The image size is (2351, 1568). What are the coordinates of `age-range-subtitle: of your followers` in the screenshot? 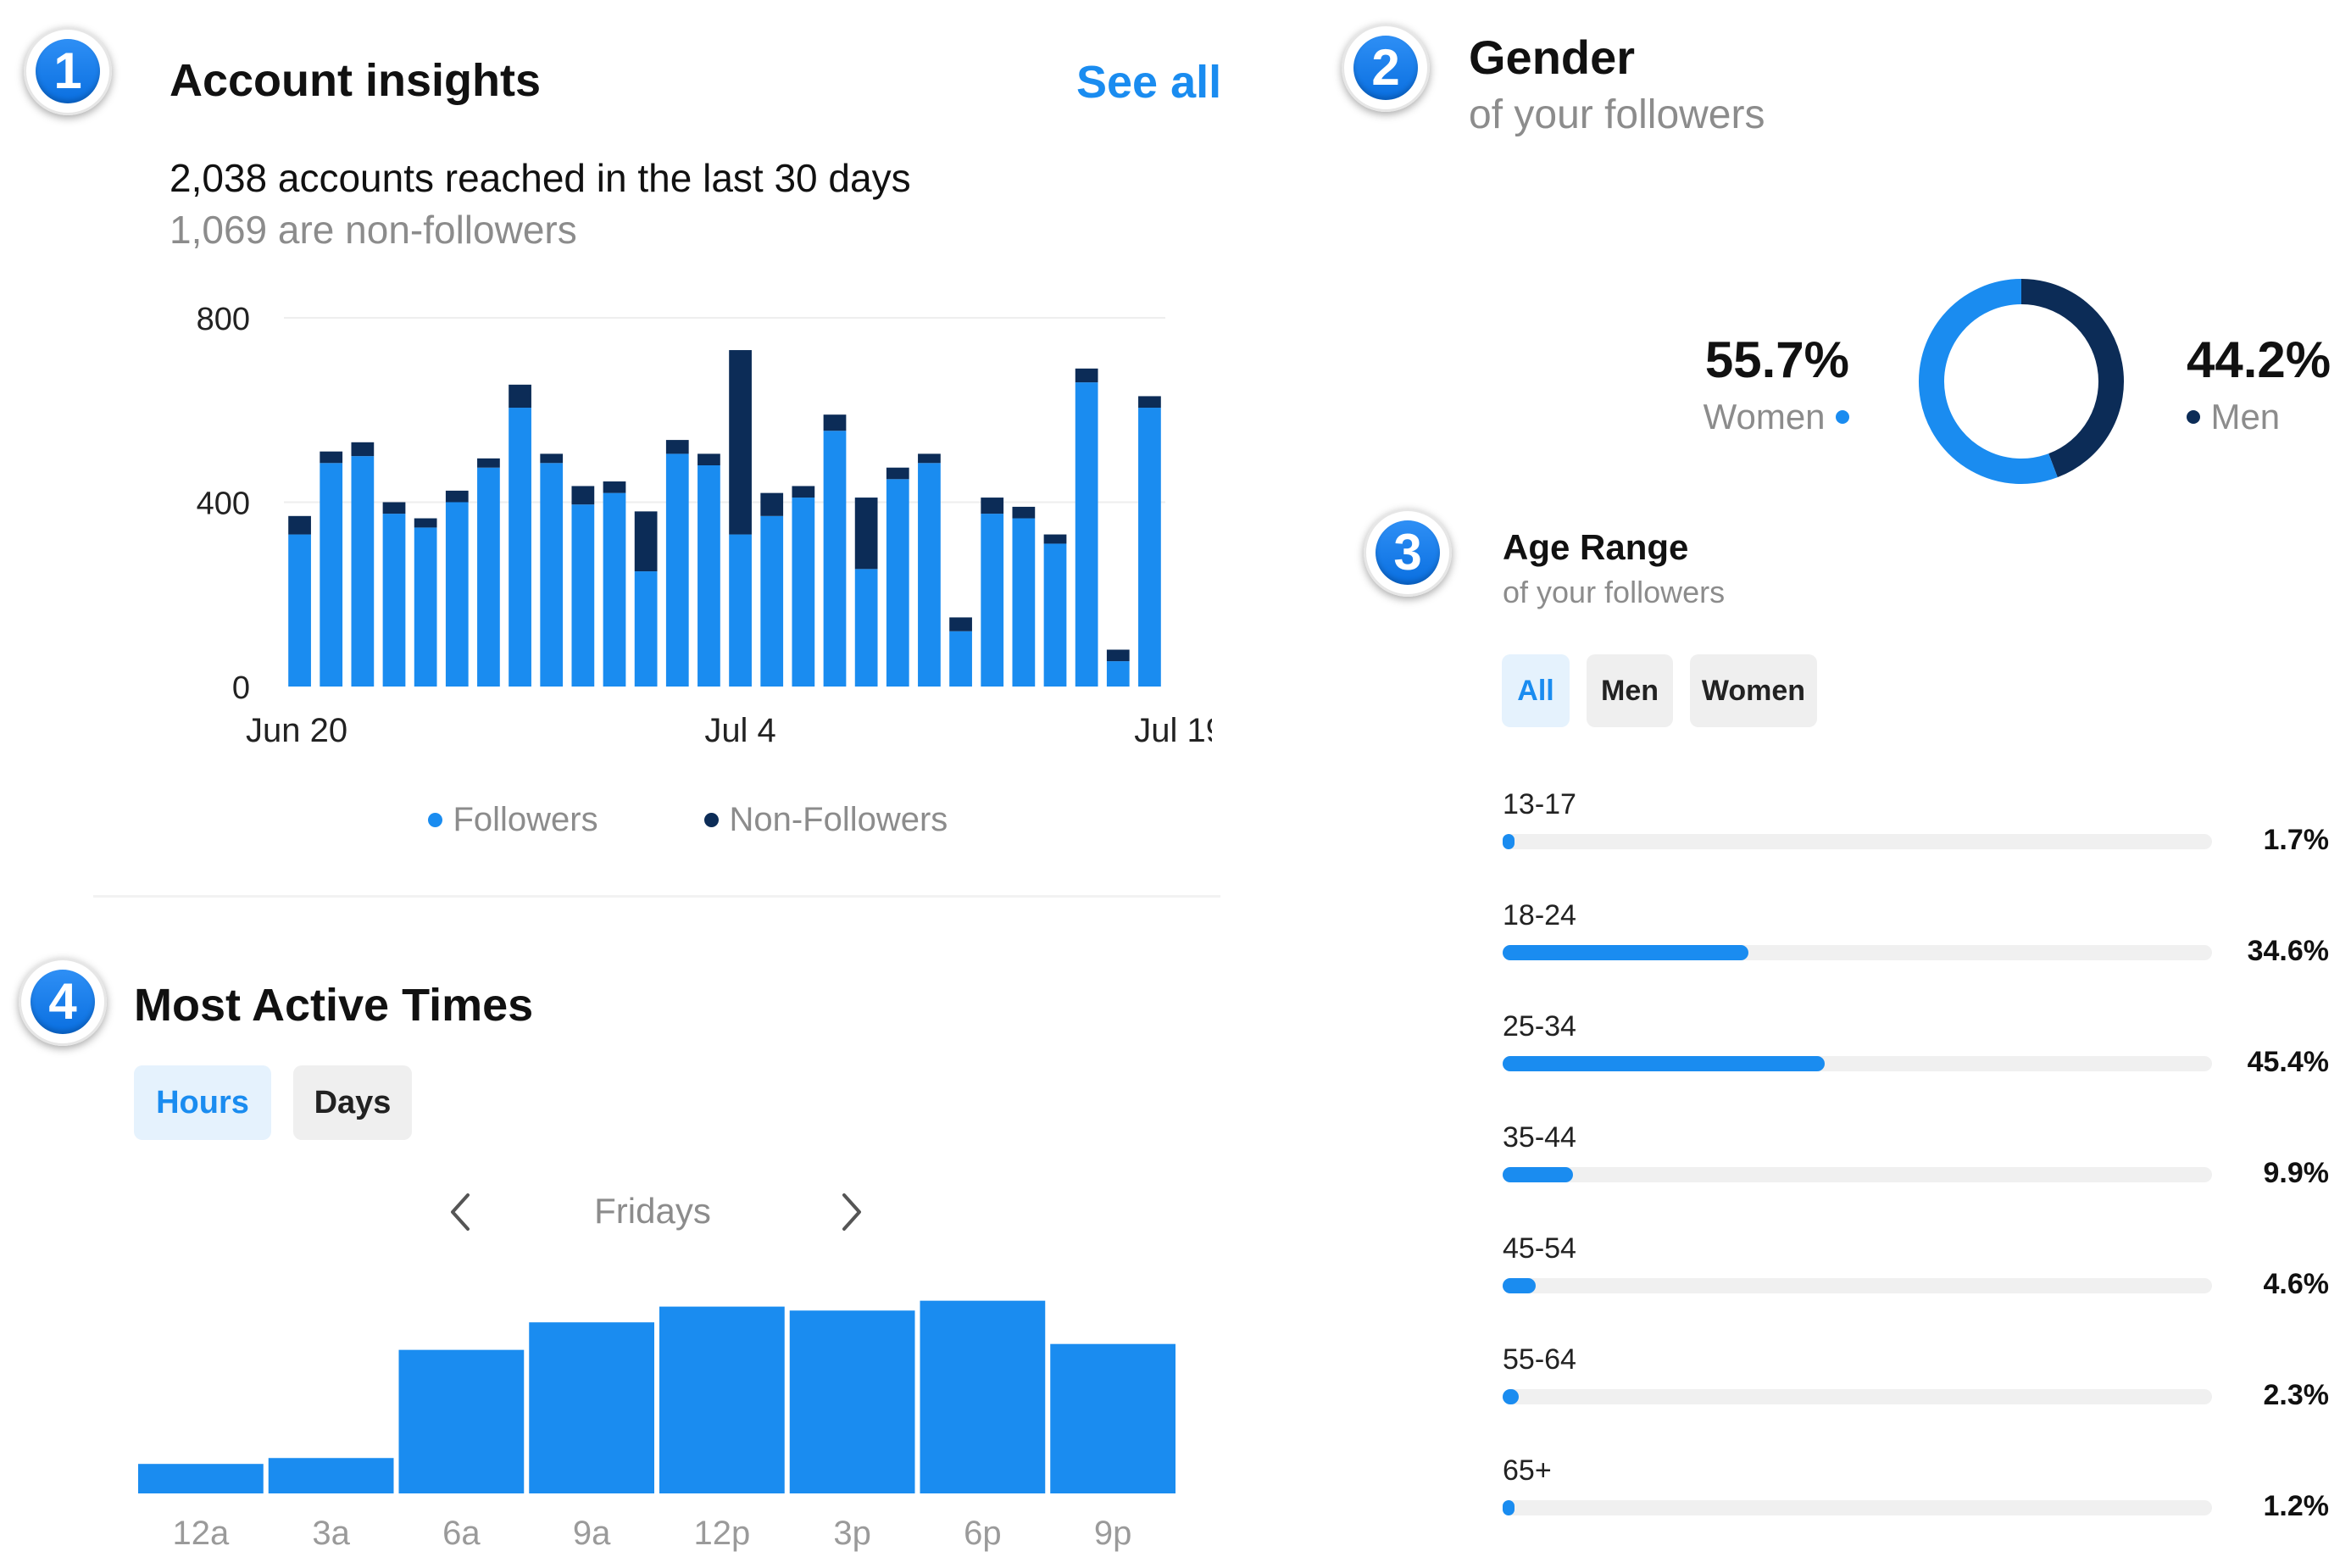 It's located at (1614, 592).